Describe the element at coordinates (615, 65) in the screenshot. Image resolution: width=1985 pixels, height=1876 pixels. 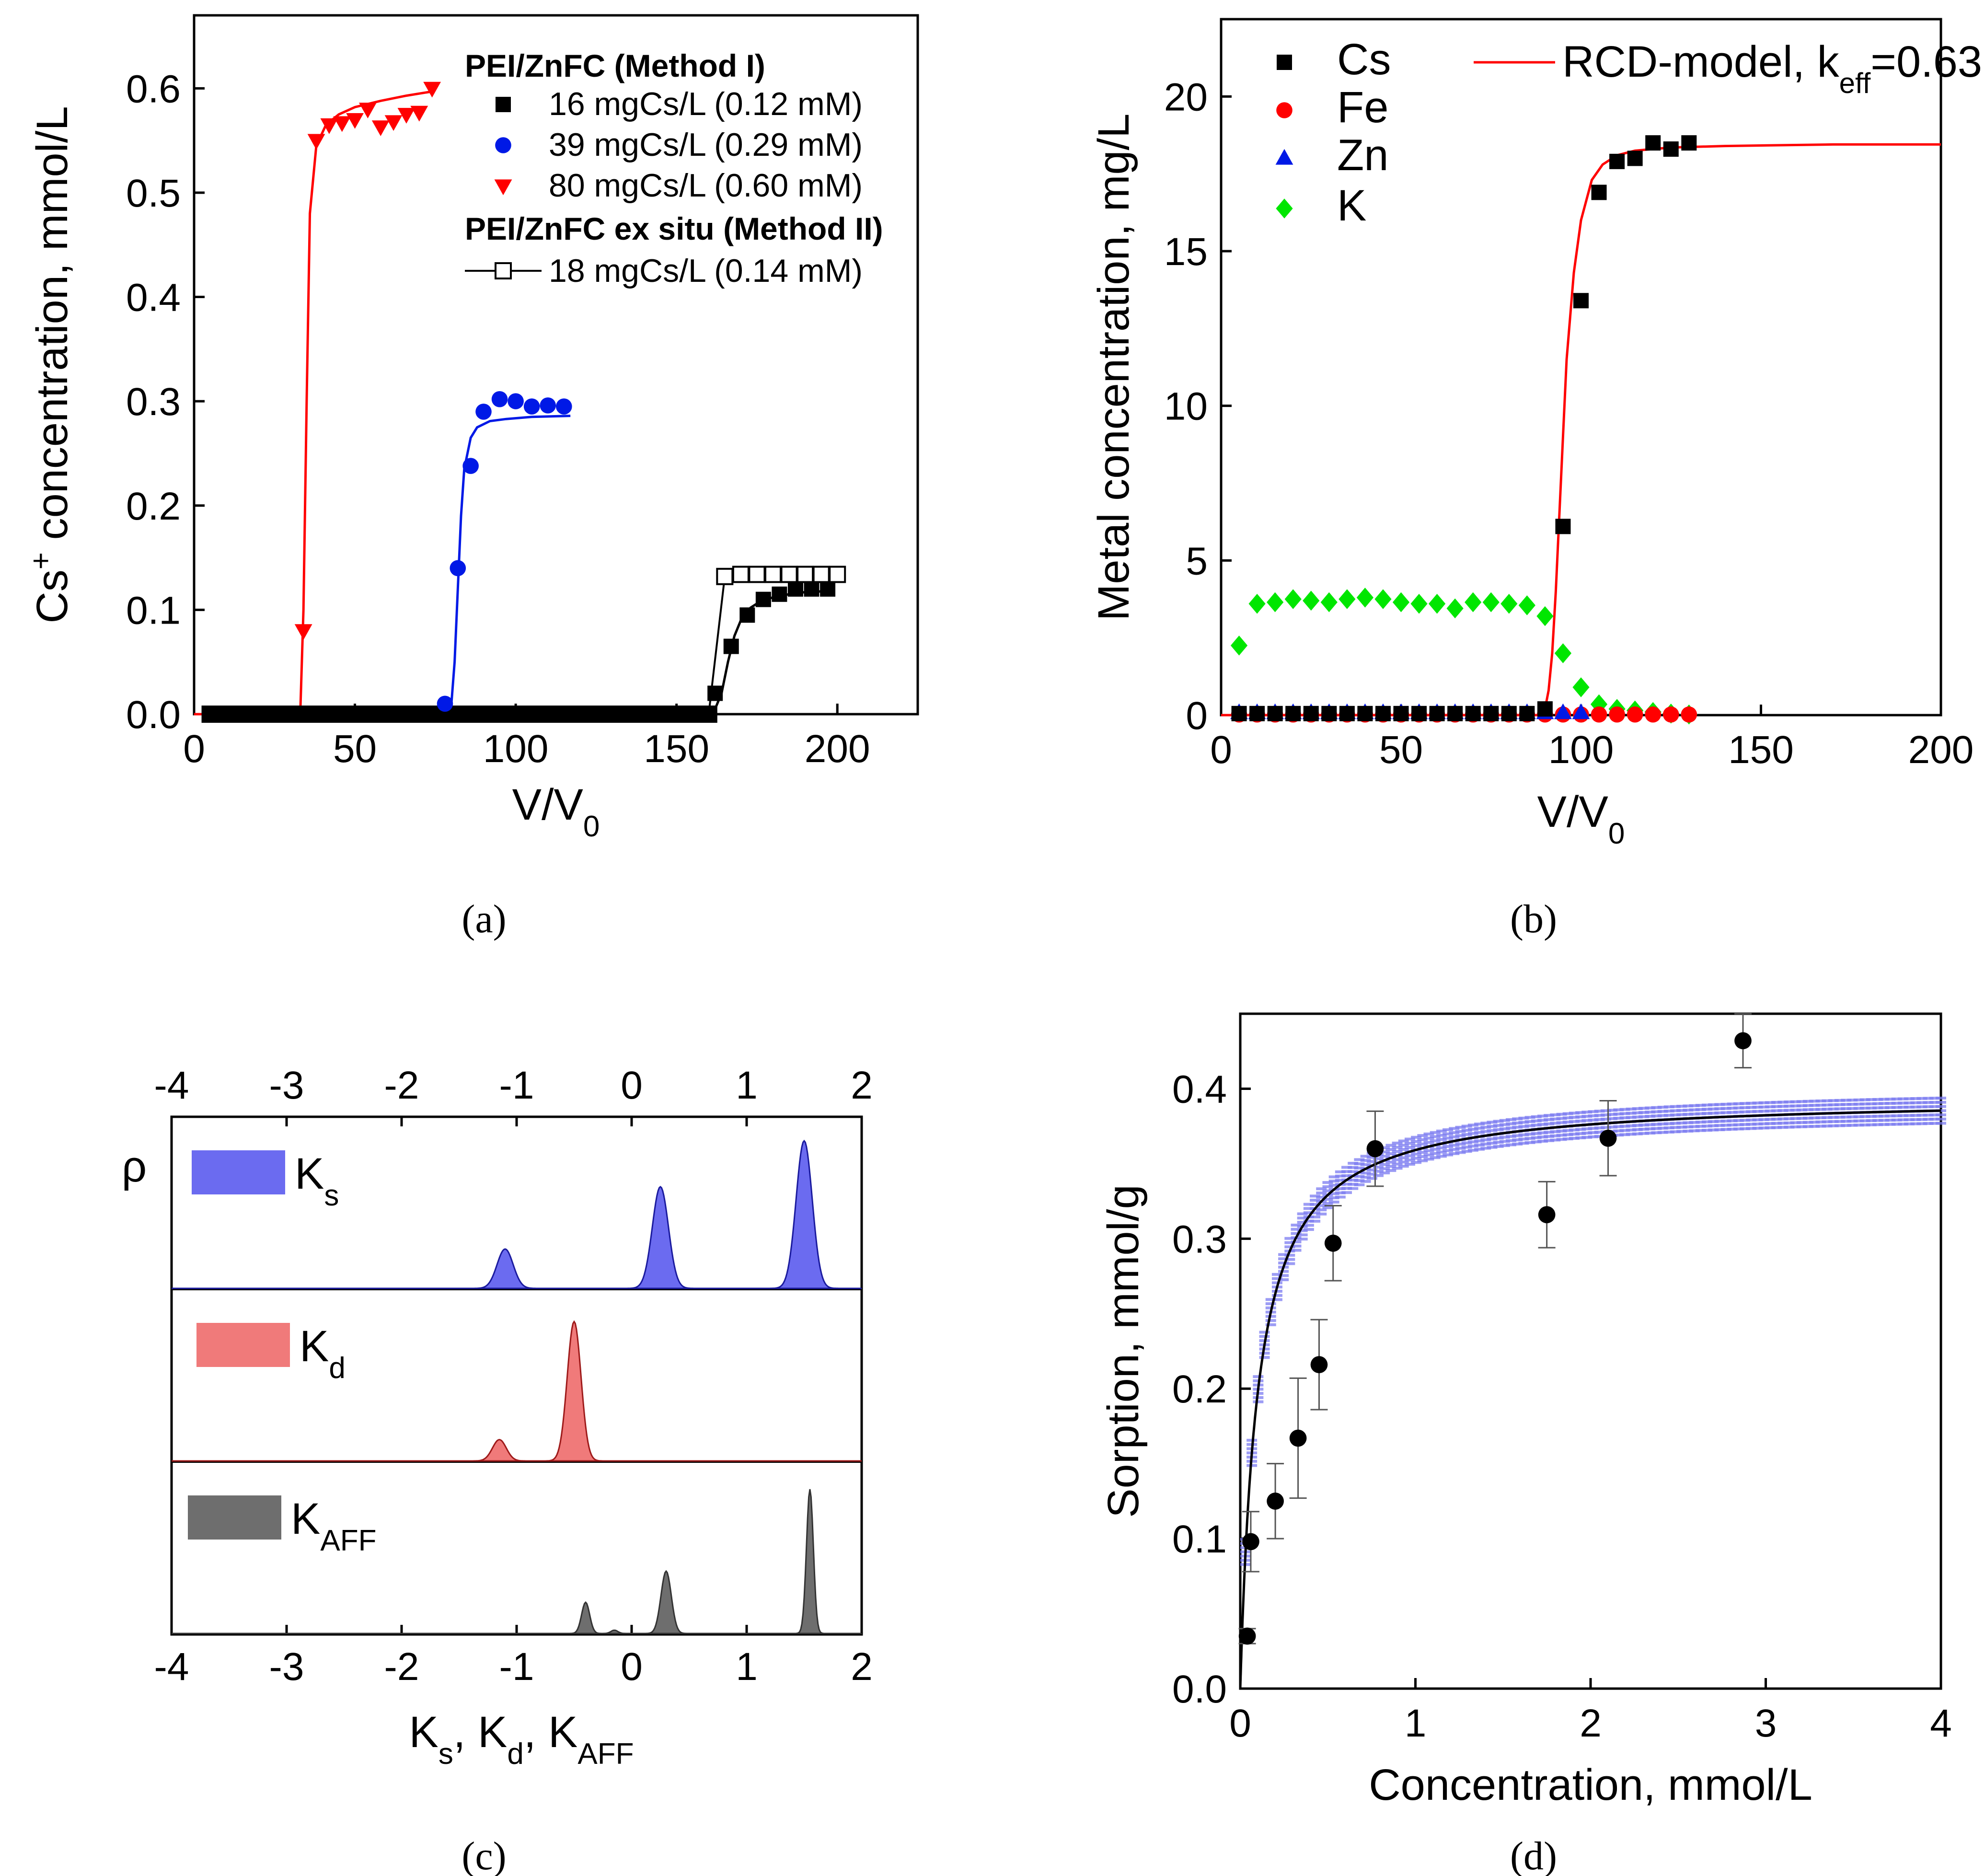
I see `legend-header: PEI/ZnFC (Method I)` at that location.